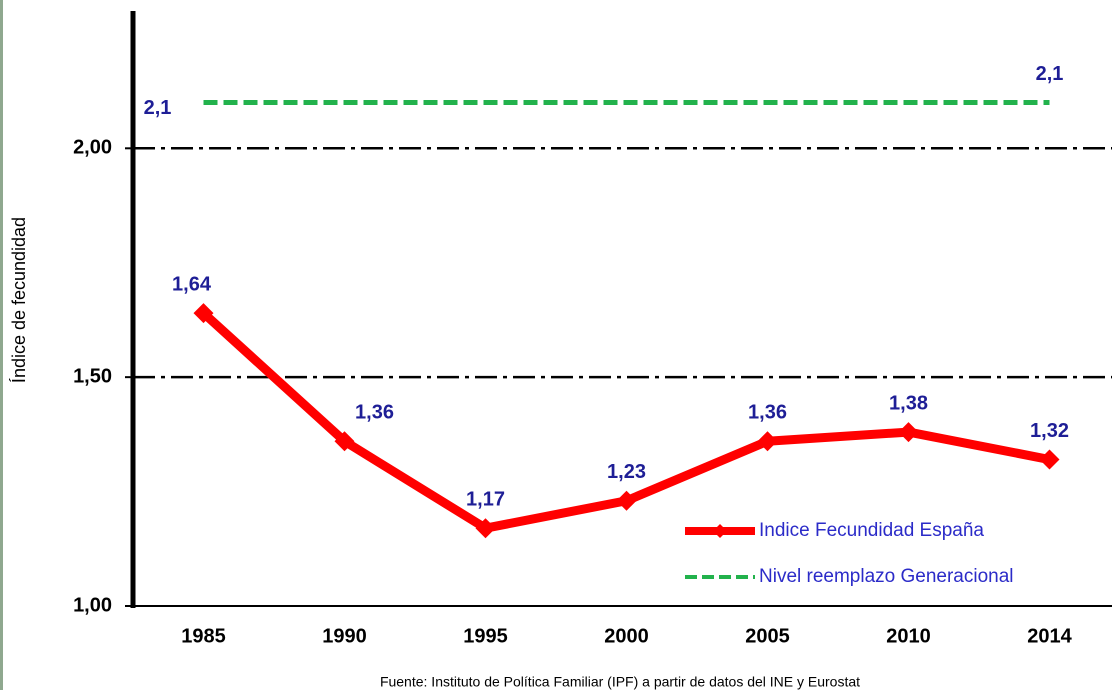 The height and width of the screenshot is (690, 1112). What do you see at coordinates (720, 531) in the screenshot?
I see `legend-marker` at bounding box center [720, 531].